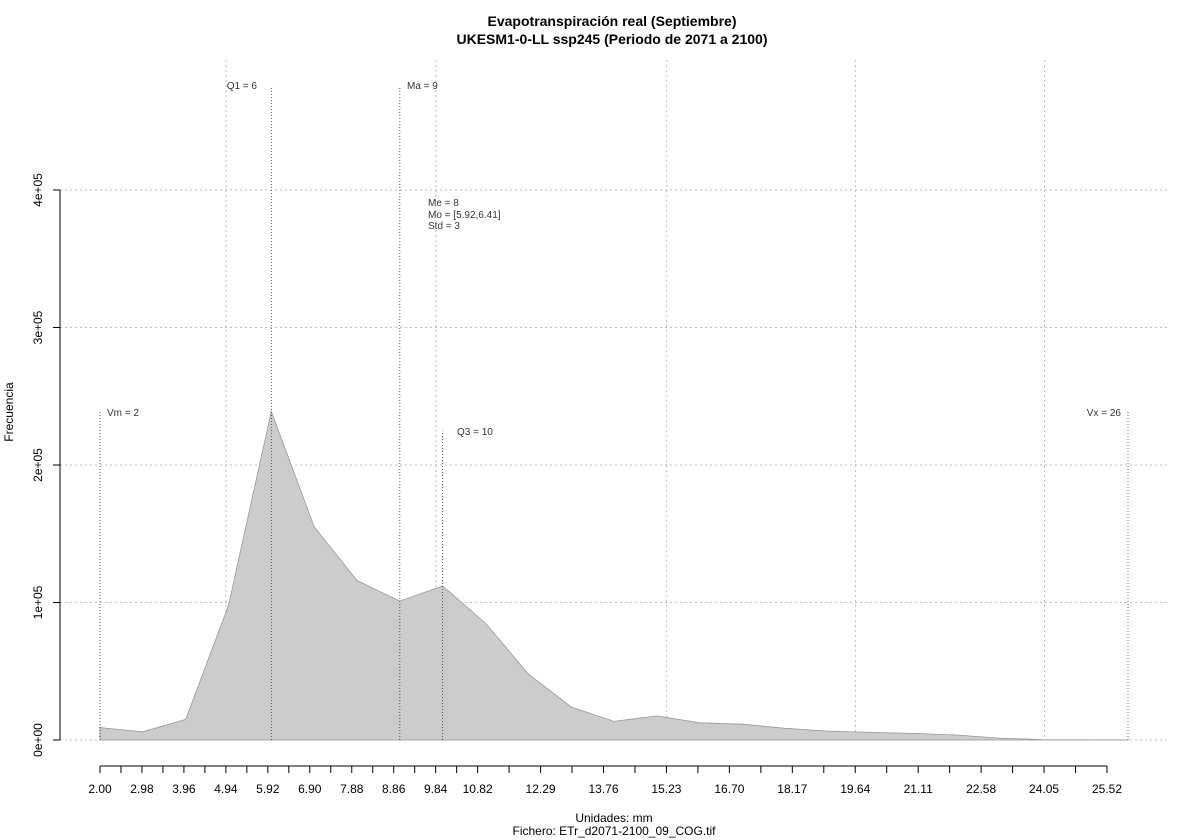 This screenshot has width=1200, height=840. I want to click on x-tick-label-9: 10.82, so click(478, 789).